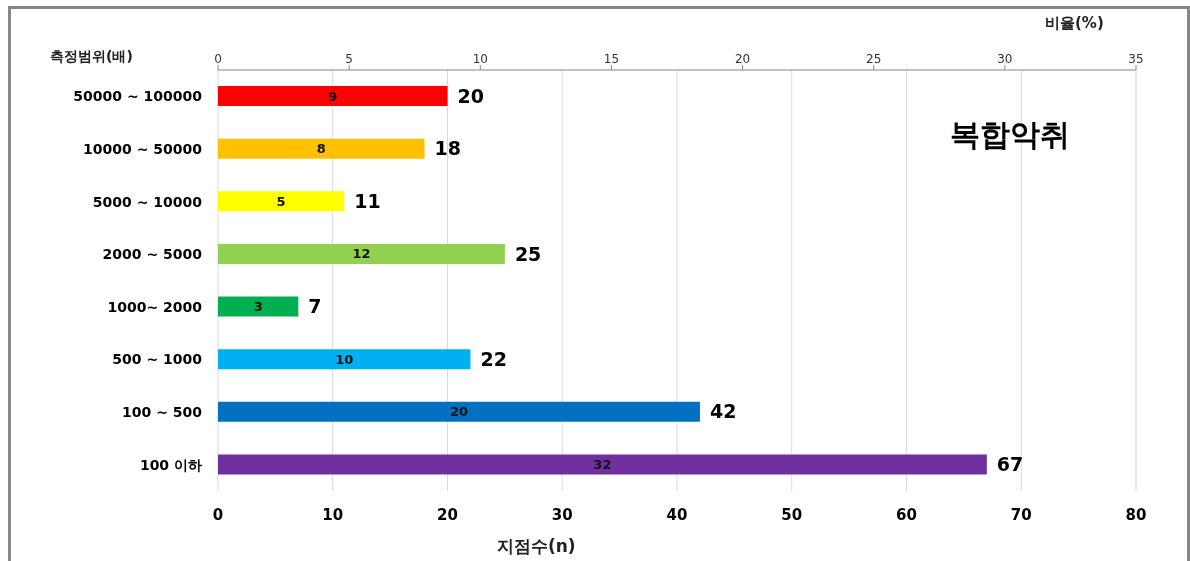 Image resolution: width=1190 pixels, height=561 pixels. Describe the element at coordinates (1005, 59) in the screenshot. I see `x2-tick-label: 30` at that location.